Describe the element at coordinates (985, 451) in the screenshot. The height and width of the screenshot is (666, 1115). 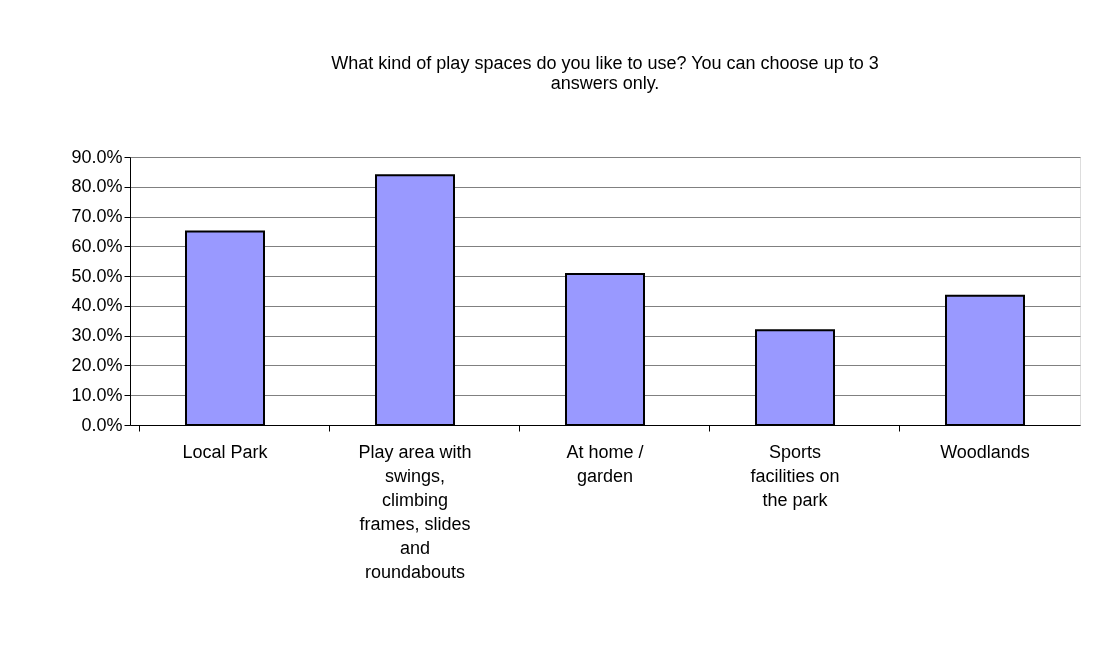
I see `x-tick-label: Woodlands` at that location.